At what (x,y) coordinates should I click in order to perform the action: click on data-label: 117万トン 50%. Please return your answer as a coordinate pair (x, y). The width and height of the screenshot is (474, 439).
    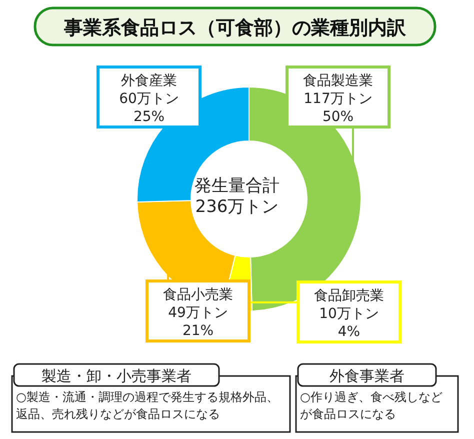
    Looking at the image, I should click on (338, 108).